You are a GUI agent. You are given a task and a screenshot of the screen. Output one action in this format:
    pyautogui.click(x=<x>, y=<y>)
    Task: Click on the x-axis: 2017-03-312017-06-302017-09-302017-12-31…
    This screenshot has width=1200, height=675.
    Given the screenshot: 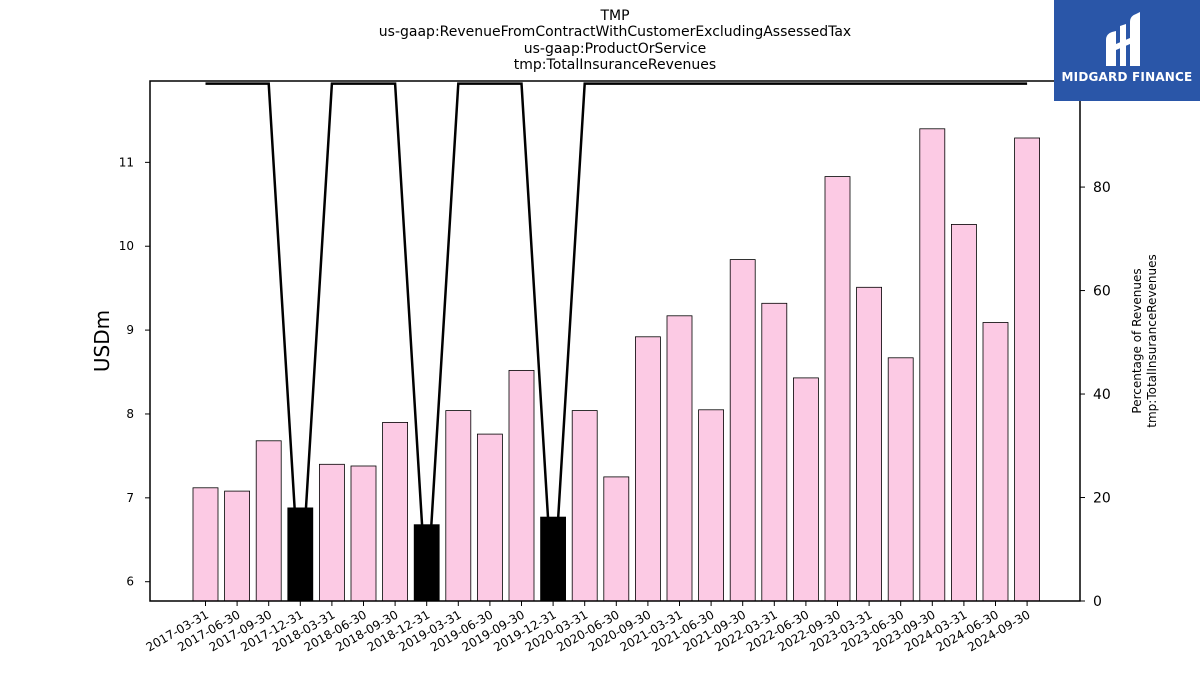 What is the action you would take?
    pyautogui.click(x=588, y=627)
    